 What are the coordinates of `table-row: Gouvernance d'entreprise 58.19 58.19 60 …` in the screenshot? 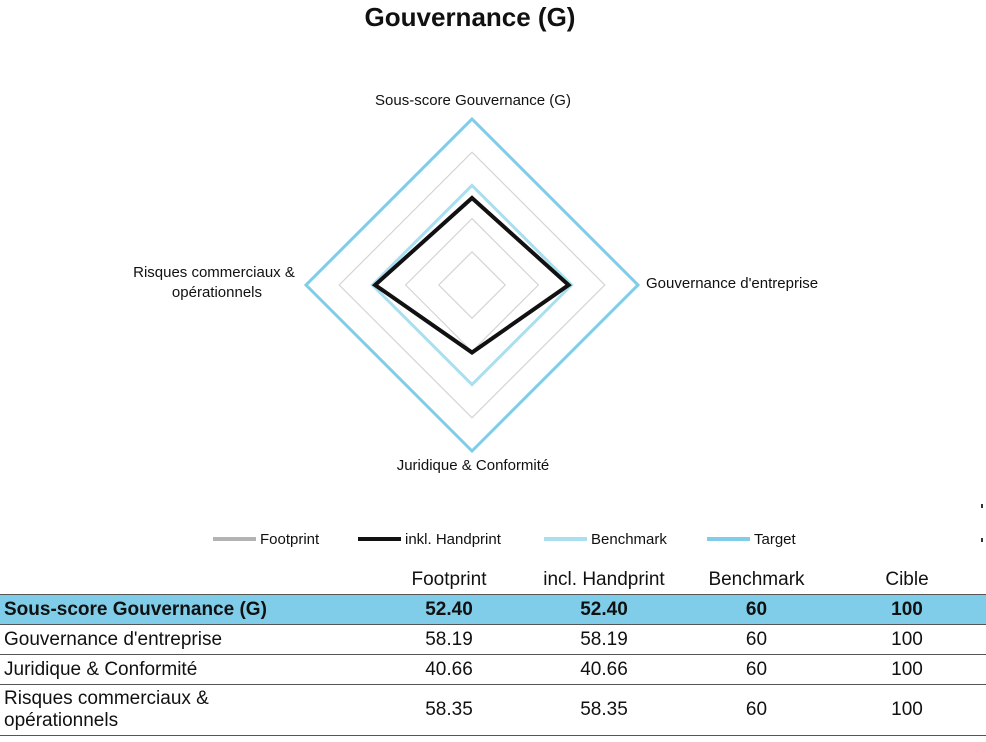 It's located at (493, 639).